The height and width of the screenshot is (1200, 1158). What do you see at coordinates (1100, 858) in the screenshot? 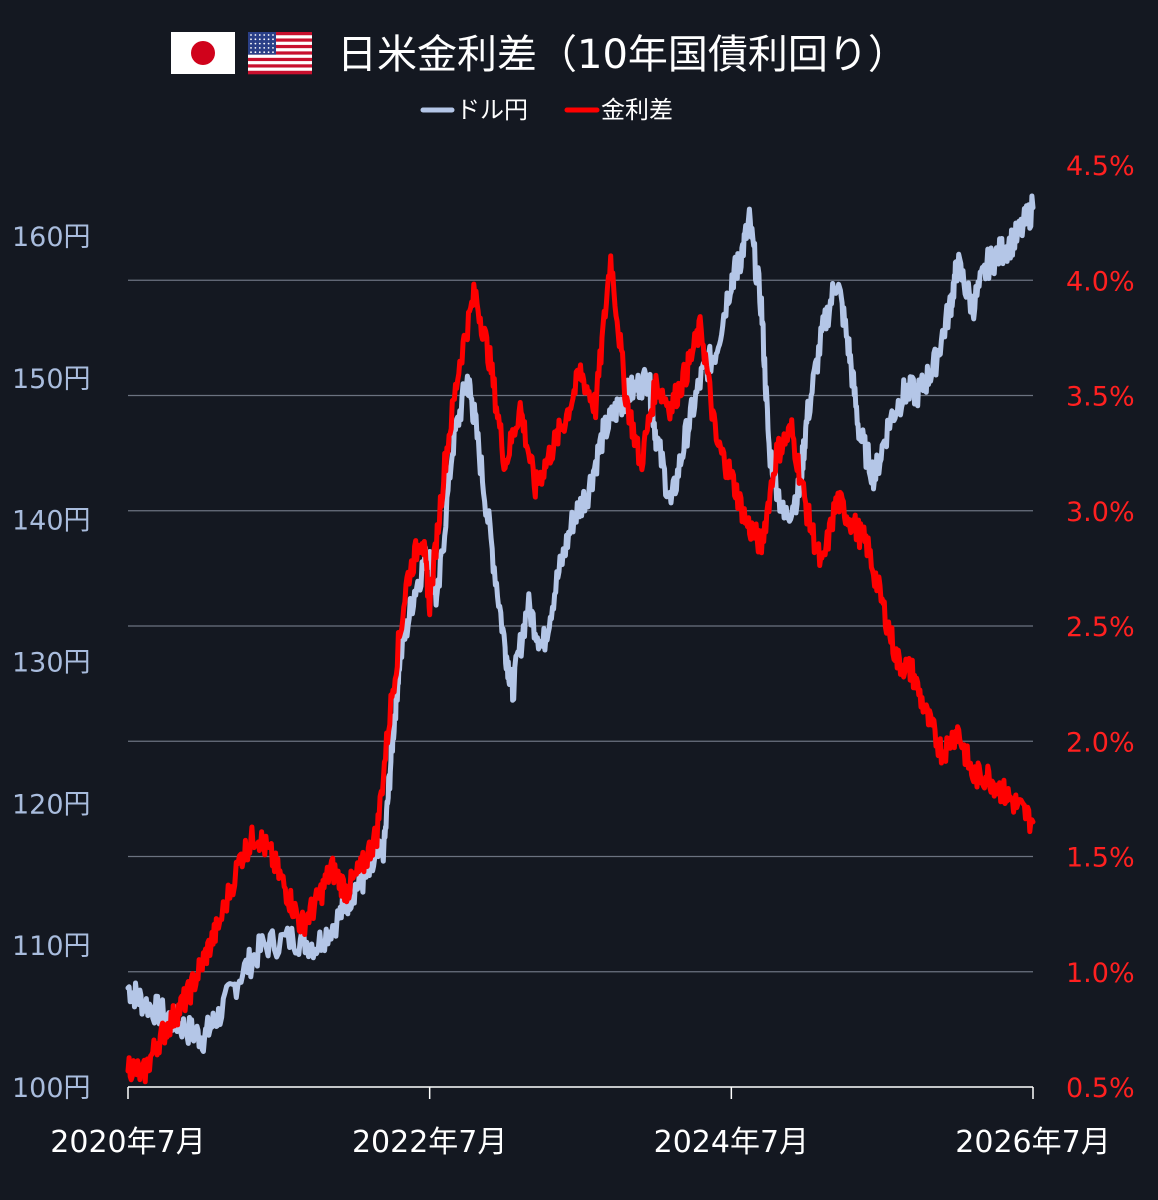
I see `right-tick-label: 1.5%` at bounding box center [1100, 858].